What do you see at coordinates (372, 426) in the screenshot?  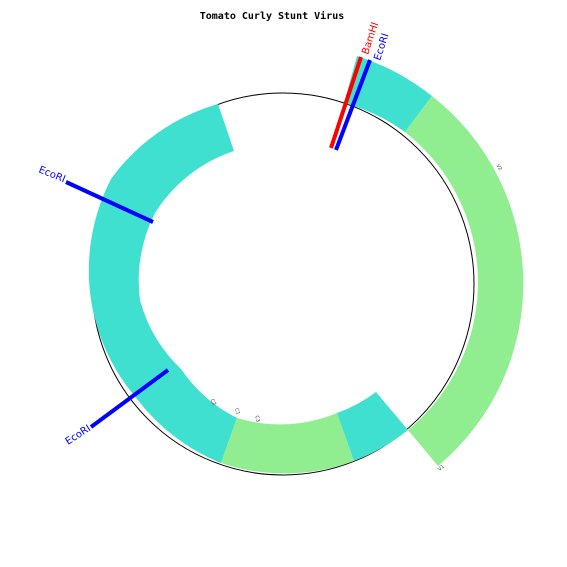 I see `feature-arc-c2-cyan` at bounding box center [372, 426].